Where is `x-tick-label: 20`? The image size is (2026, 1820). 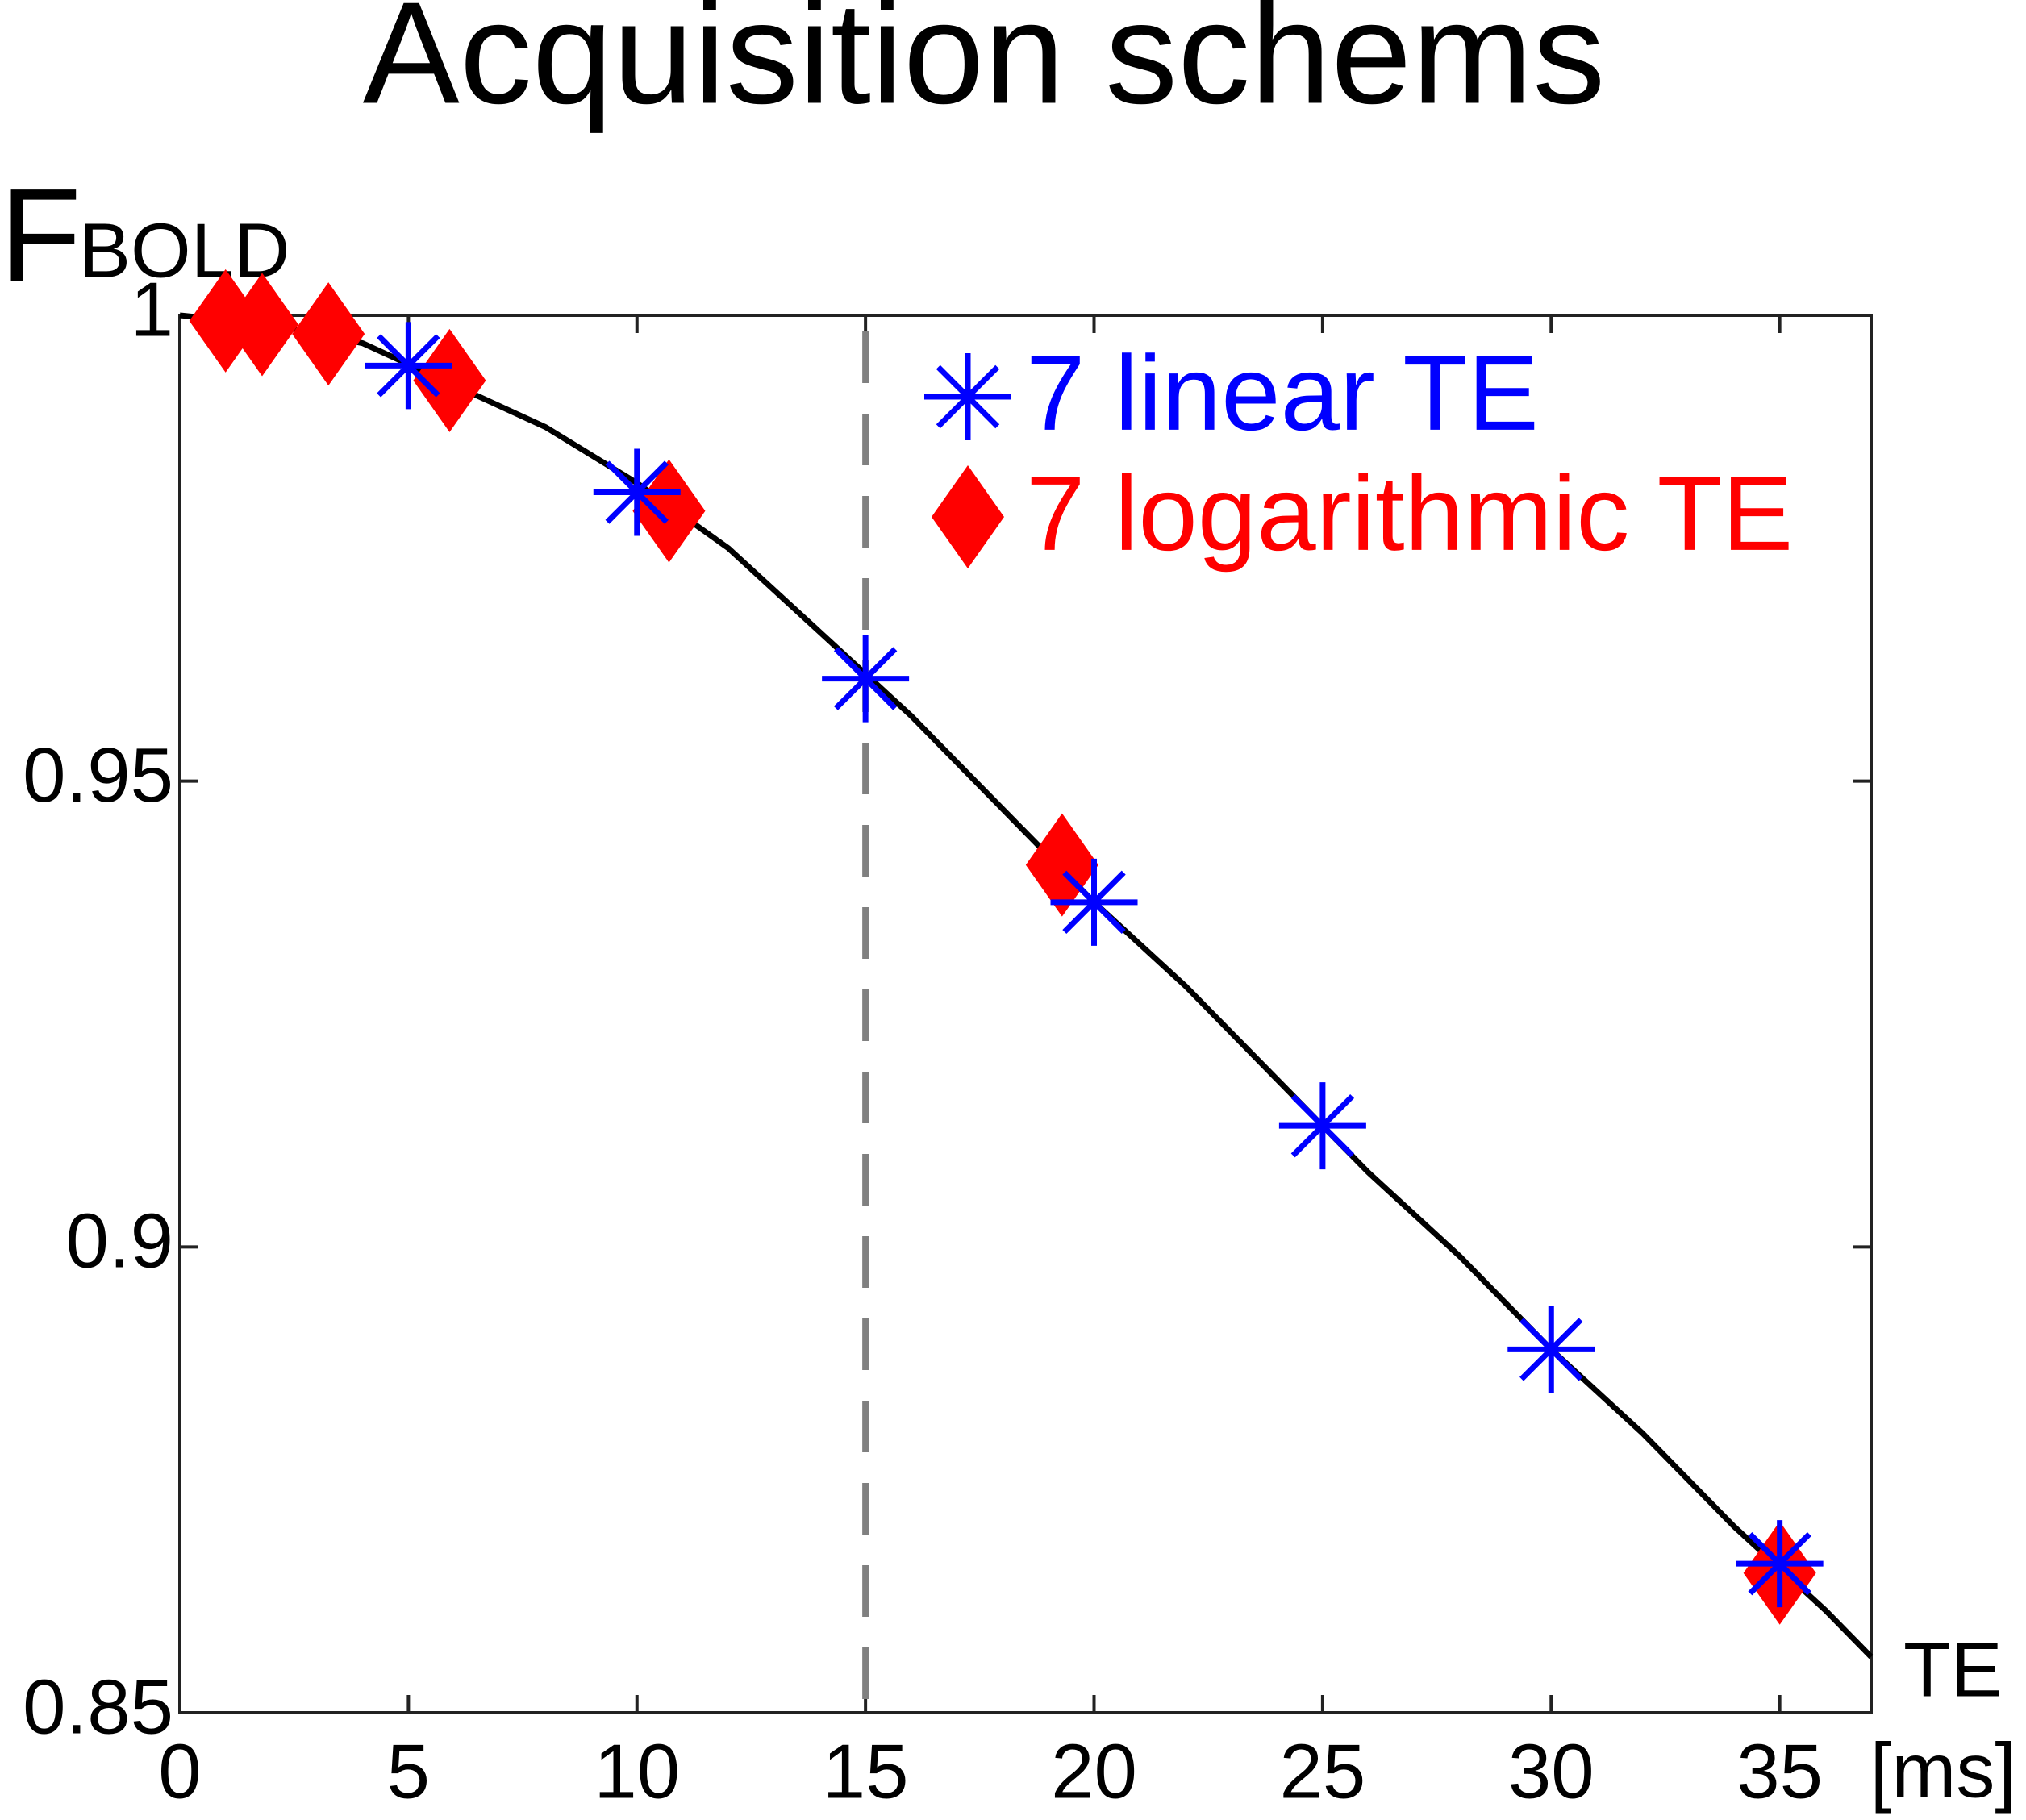
x-tick-label: 20 is located at coordinates (1094, 1771).